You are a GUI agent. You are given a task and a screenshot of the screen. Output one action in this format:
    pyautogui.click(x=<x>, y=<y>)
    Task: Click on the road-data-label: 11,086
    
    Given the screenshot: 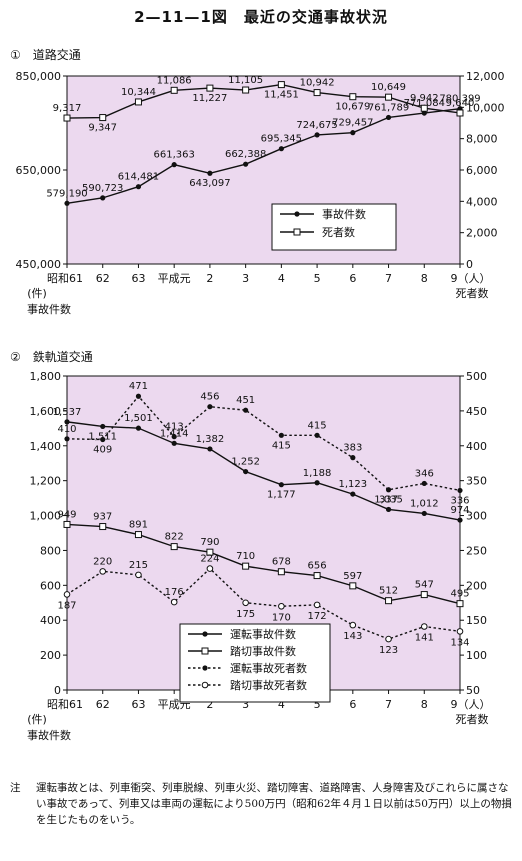 What is the action you would take?
    pyautogui.click(x=174, y=80)
    